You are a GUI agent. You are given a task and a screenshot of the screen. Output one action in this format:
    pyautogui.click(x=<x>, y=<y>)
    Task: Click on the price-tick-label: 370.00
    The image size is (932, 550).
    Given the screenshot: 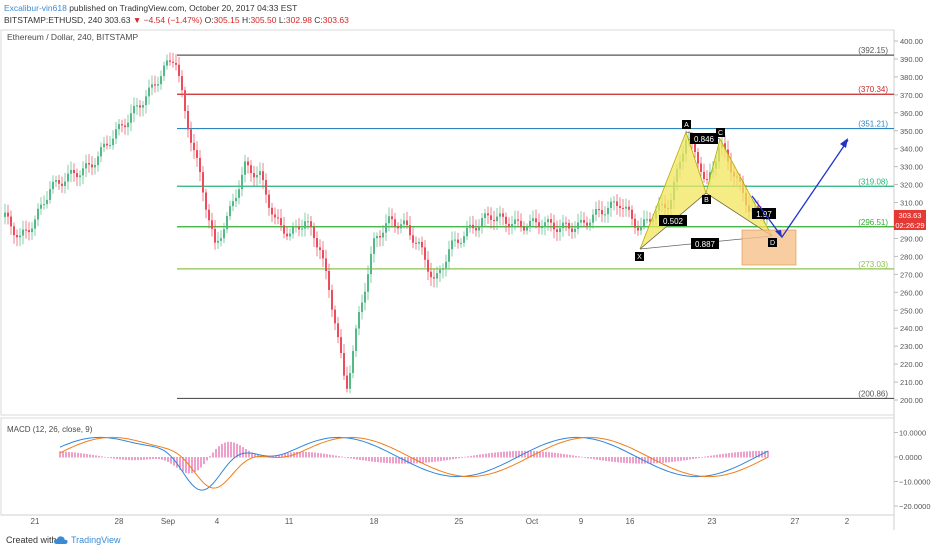 What is the action you would take?
    pyautogui.click(x=911, y=95)
    